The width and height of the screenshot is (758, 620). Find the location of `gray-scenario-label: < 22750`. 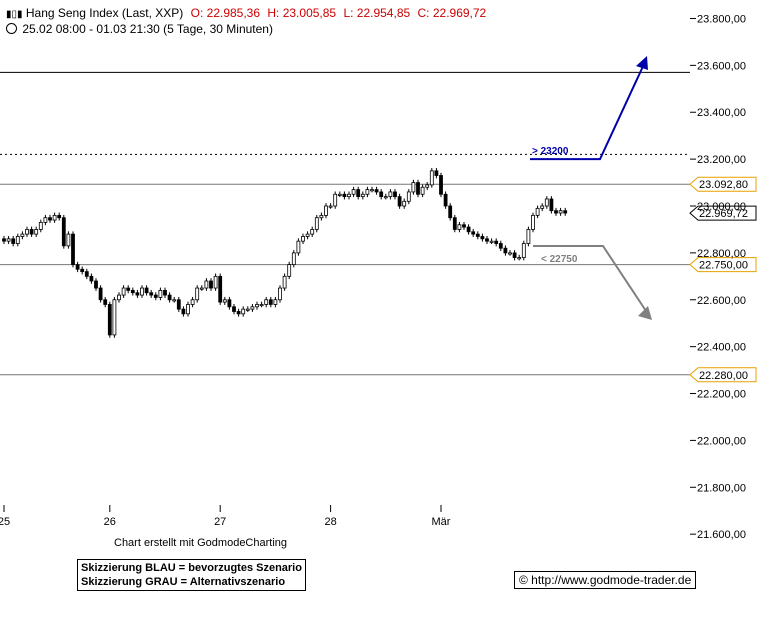

gray-scenario-label: < 22750 is located at coordinates (559, 259).